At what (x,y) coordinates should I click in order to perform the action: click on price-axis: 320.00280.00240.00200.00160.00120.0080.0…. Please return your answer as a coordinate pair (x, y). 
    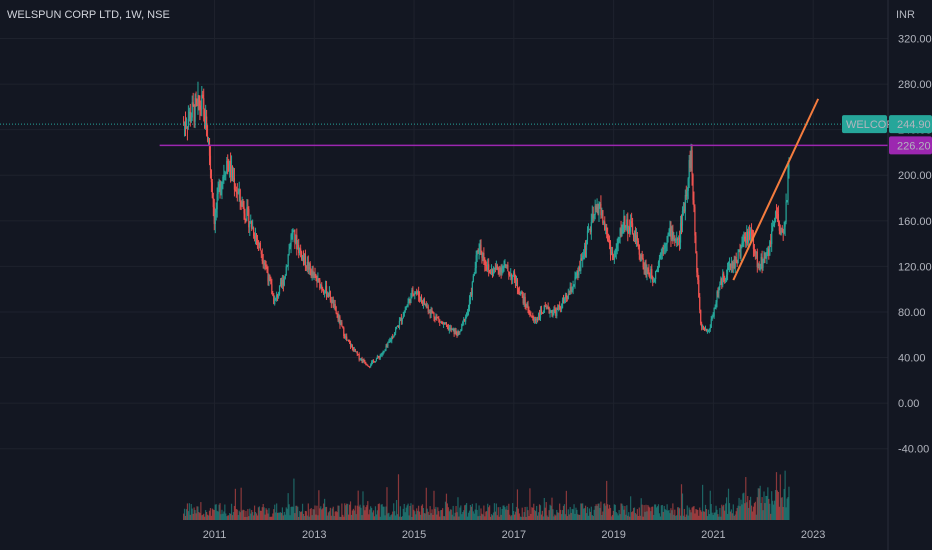
    Looking at the image, I should click on (915, 244).